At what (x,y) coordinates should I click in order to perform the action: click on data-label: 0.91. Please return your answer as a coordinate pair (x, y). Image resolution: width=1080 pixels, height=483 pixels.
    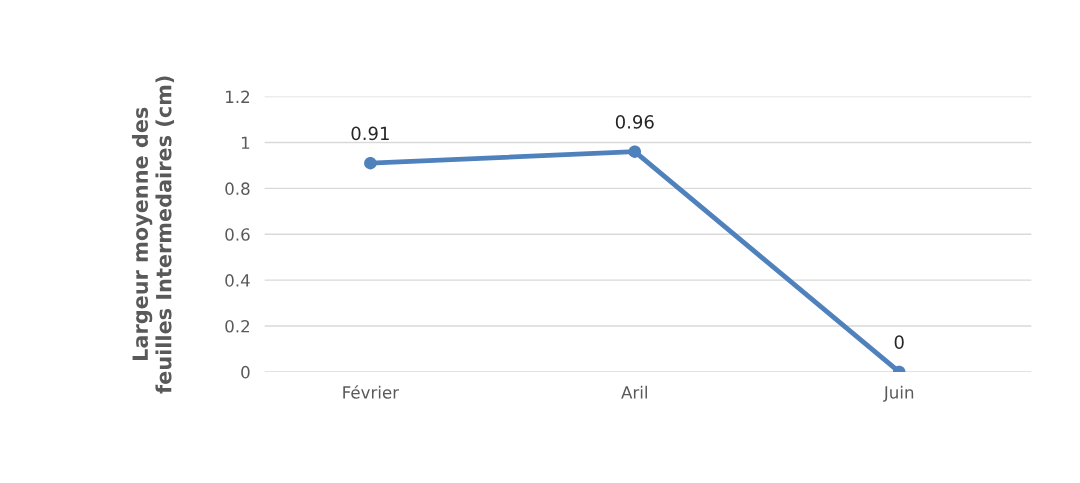
    Looking at the image, I should click on (370, 133).